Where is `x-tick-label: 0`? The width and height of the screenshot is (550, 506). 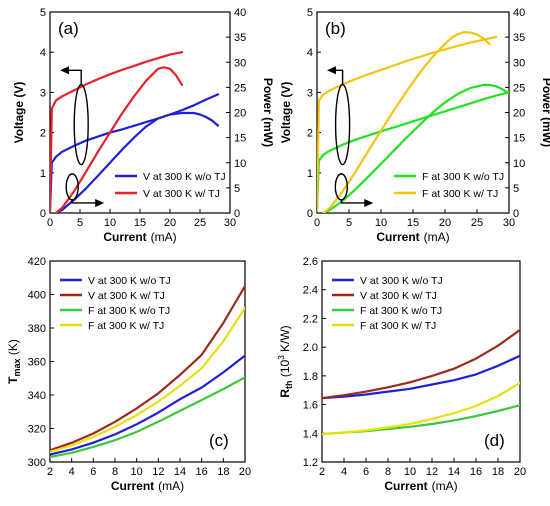
x-tick-label: 0 is located at coordinates (50, 223).